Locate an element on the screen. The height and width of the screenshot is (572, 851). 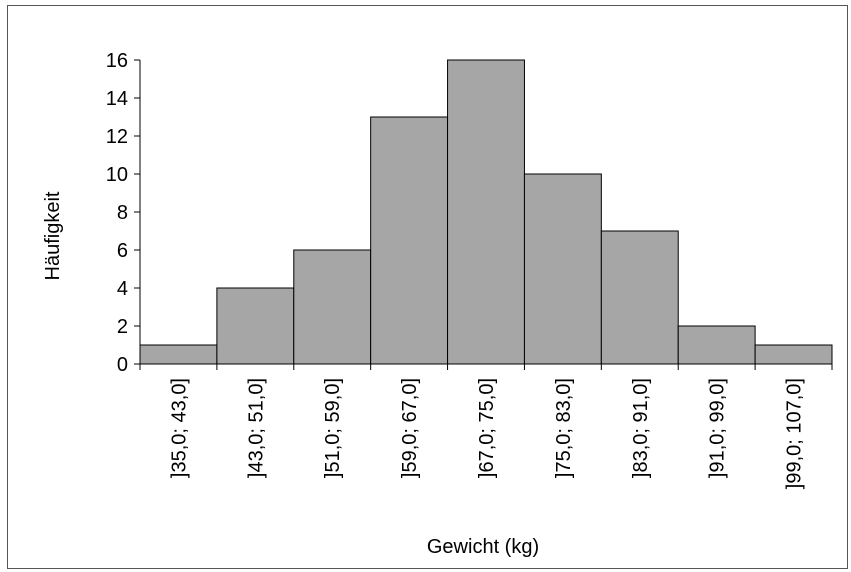
y-tick-label-4: 8 is located at coordinates (122, 213).